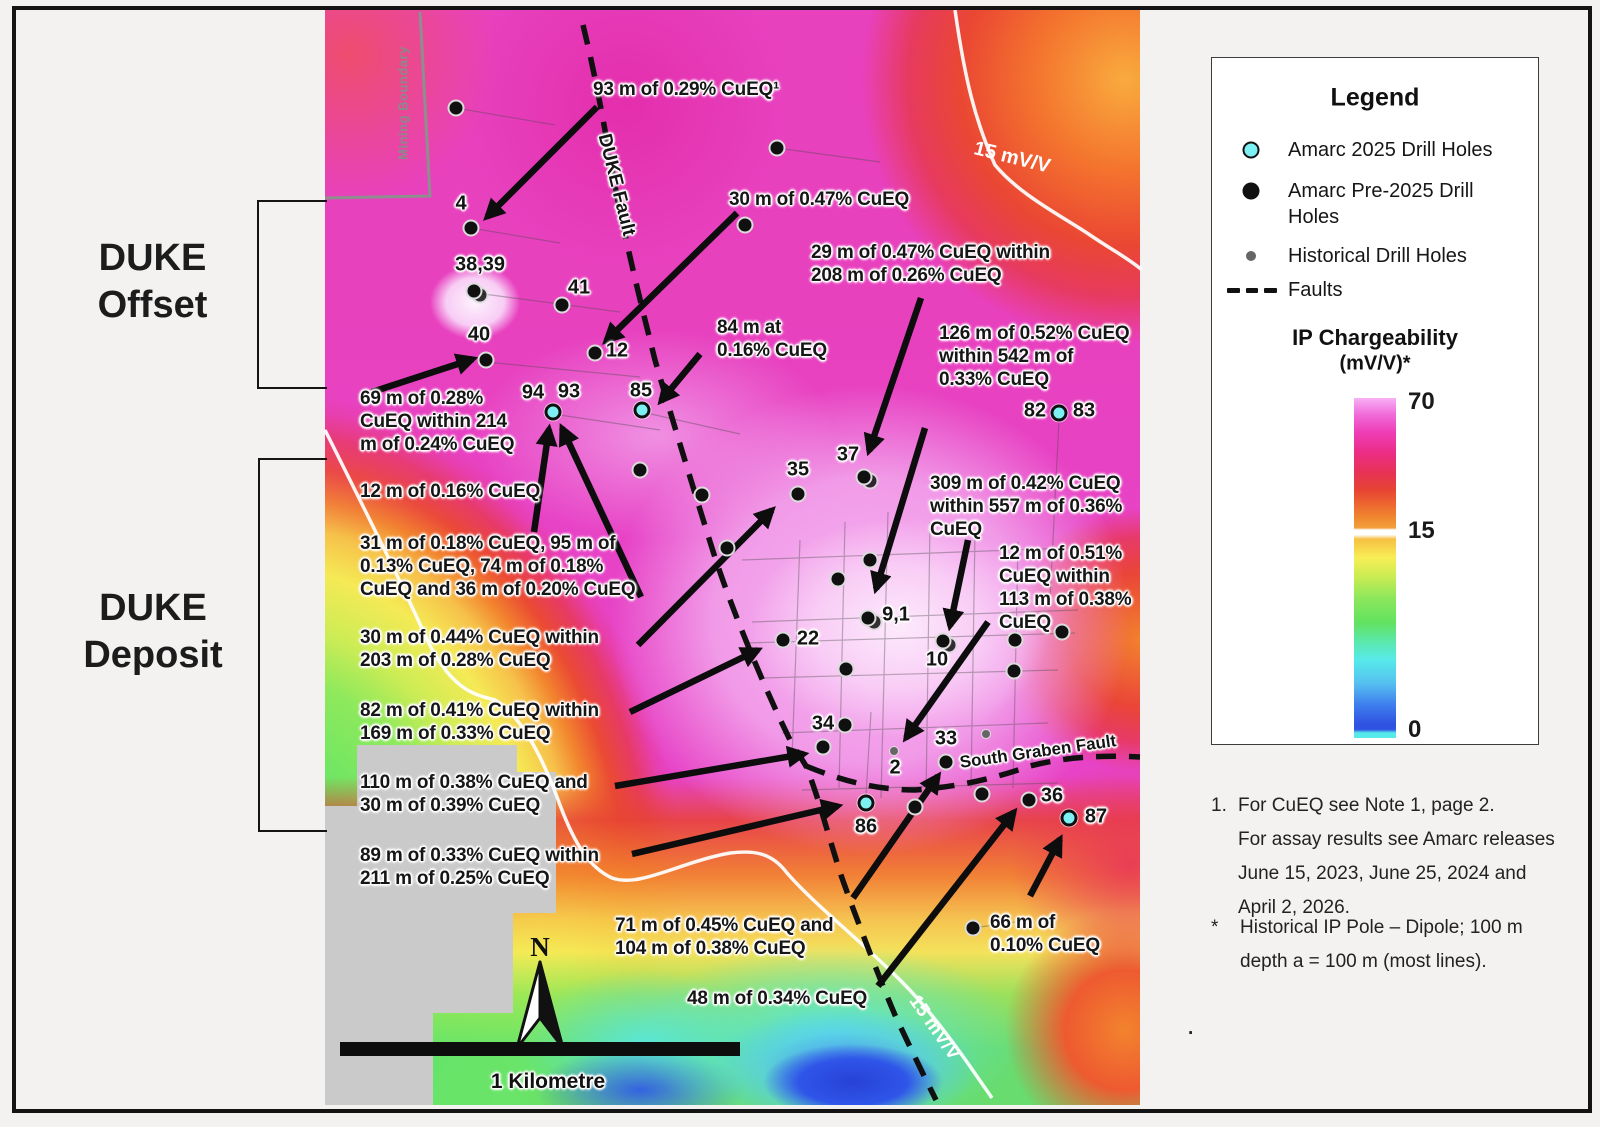 The height and width of the screenshot is (1127, 1600). Describe the element at coordinates (1381, 204) in the screenshot. I see `legend-item-label: Amarc Pre-2025 Drill Holes` at that location.